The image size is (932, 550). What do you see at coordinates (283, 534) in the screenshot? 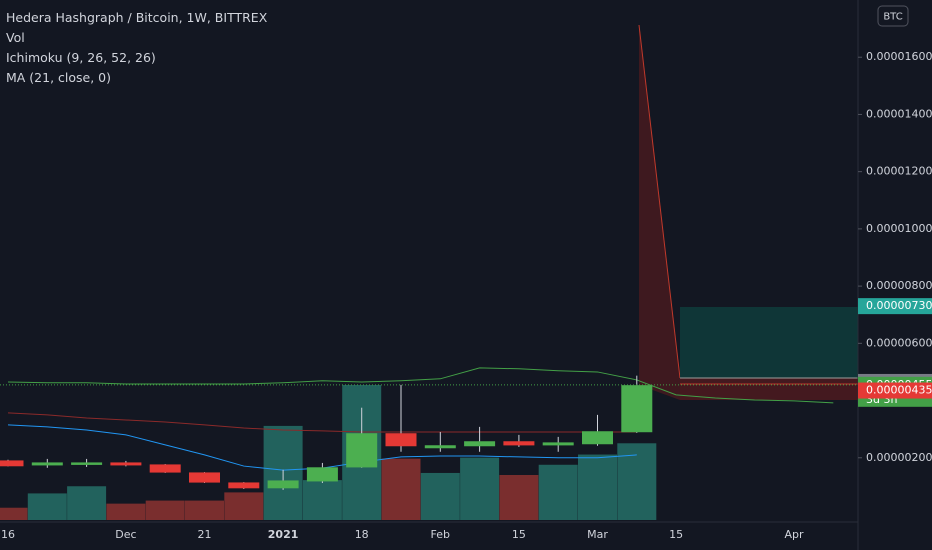
I see `x-tick-label: 2021` at bounding box center [283, 534].